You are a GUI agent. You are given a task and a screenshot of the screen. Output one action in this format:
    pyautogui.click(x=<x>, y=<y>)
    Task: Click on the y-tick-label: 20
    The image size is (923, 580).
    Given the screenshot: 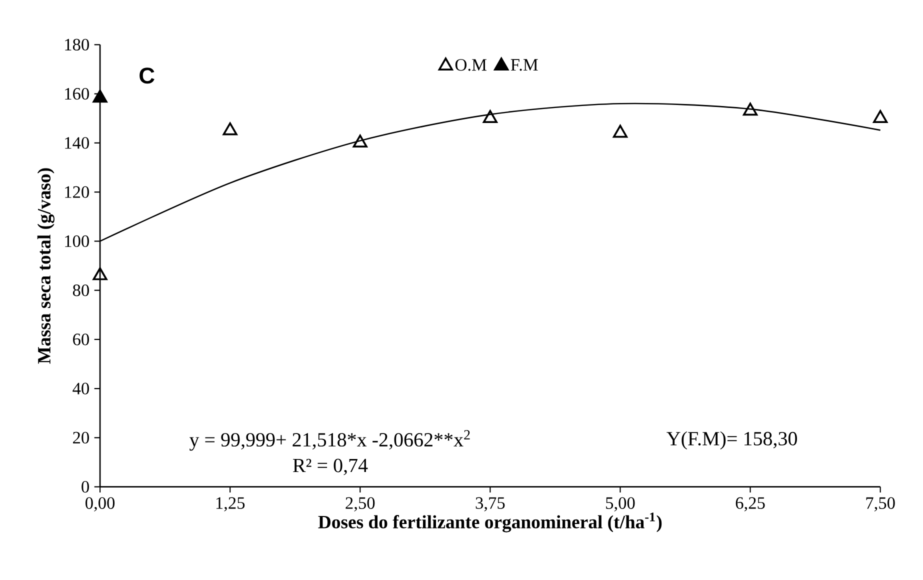 What is the action you would take?
    pyautogui.click(x=81, y=438)
    